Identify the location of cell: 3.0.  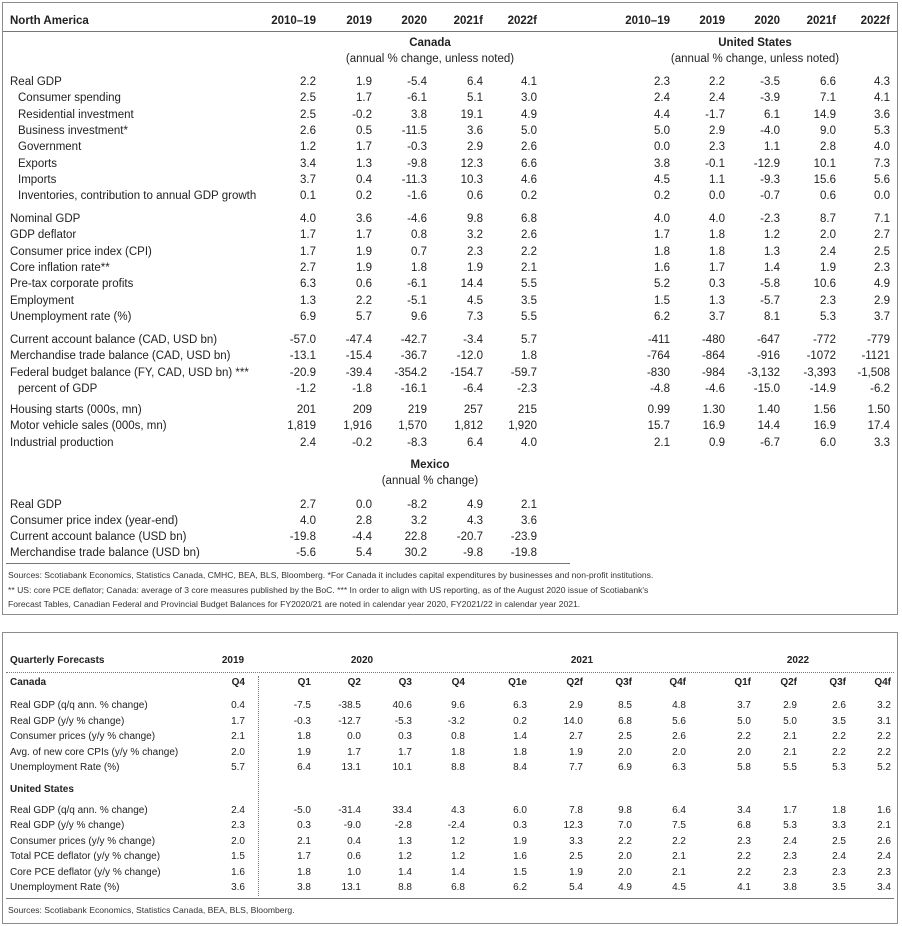
(529, 98).